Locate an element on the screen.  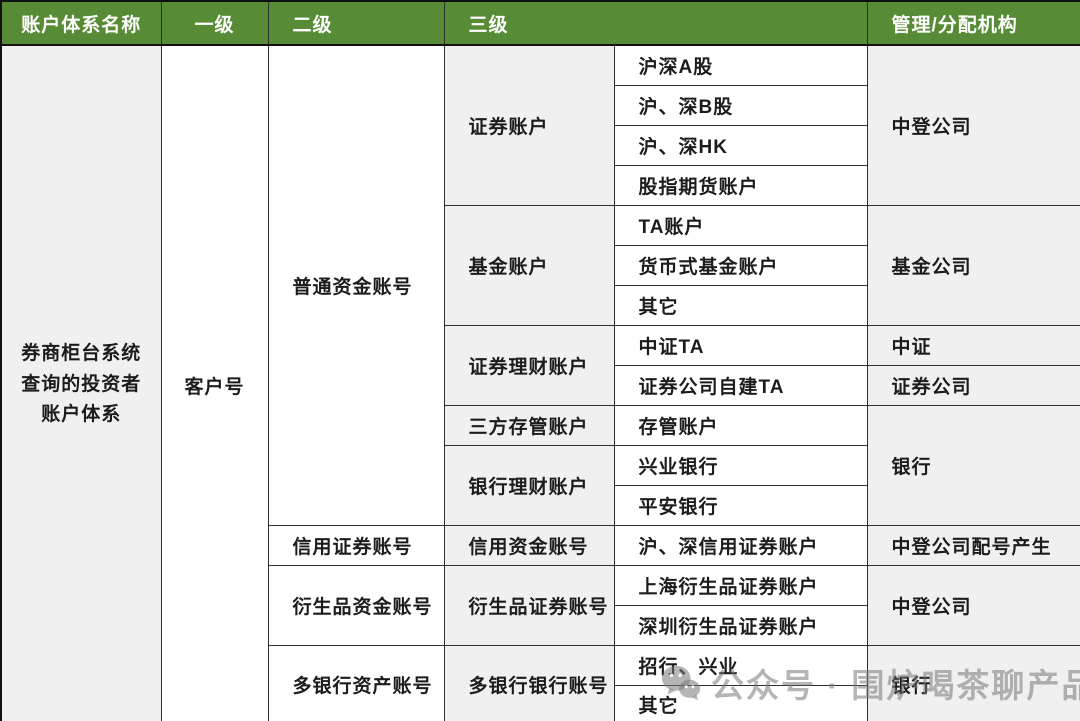
table-row: 银行理财账户 兴业银行 is located at coordinates (540, 485).